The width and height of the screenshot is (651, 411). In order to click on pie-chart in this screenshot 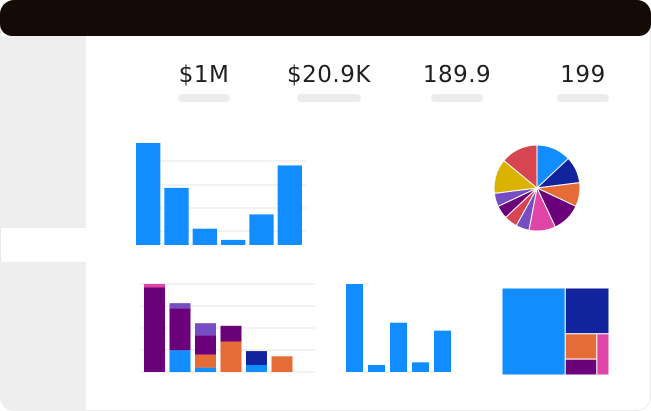, I will do `click(537, 188)`.